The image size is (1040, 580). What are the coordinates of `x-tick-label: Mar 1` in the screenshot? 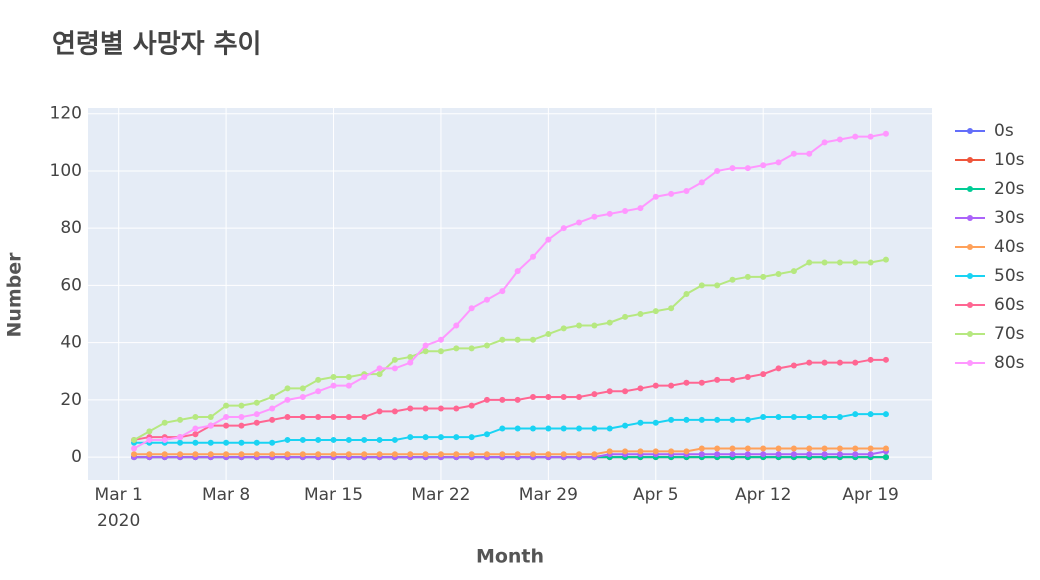 It's located at (119, 495).